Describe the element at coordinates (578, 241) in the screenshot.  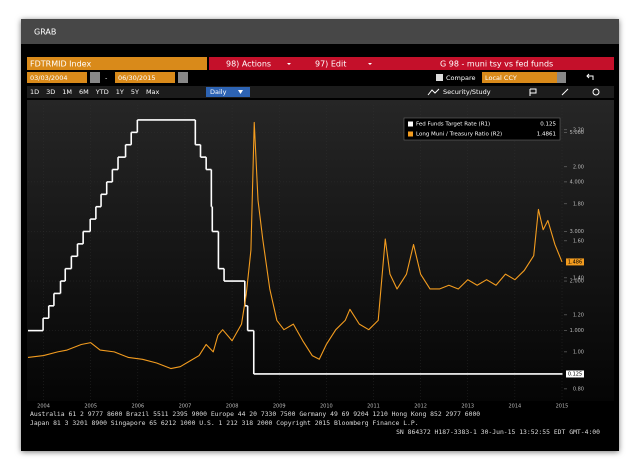
I see `y-tick-label: 1.60` at that location.